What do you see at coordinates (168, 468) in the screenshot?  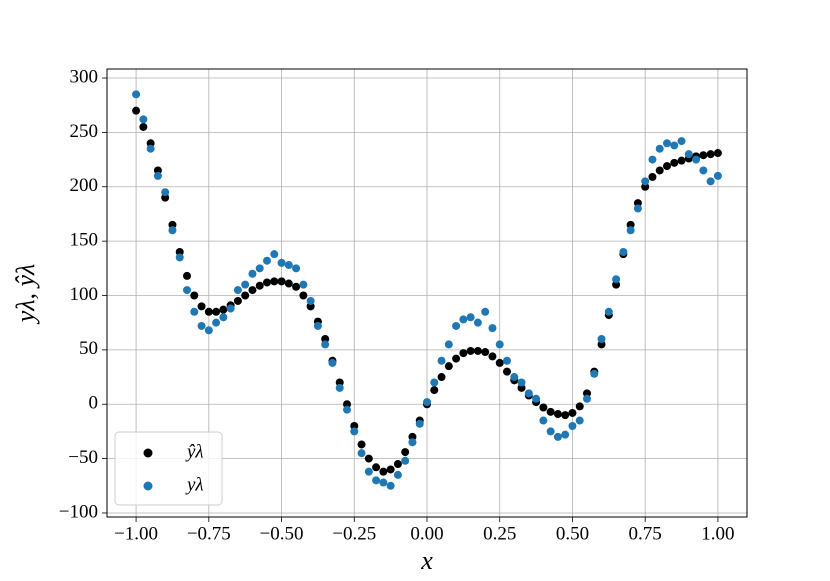 I see `legend-frame` at bounding box center [168, 468].